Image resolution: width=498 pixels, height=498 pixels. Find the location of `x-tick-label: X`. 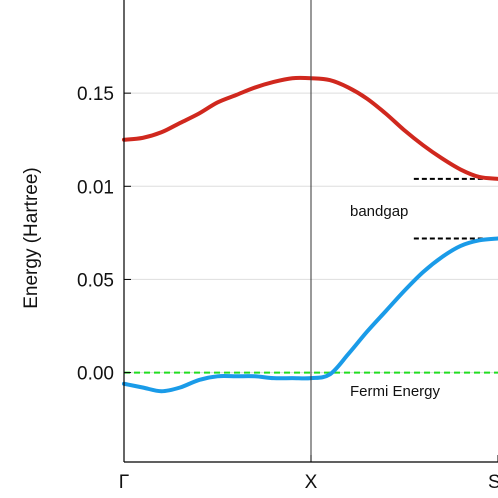

x-tick-label: X is located at coordinates (311, 482).